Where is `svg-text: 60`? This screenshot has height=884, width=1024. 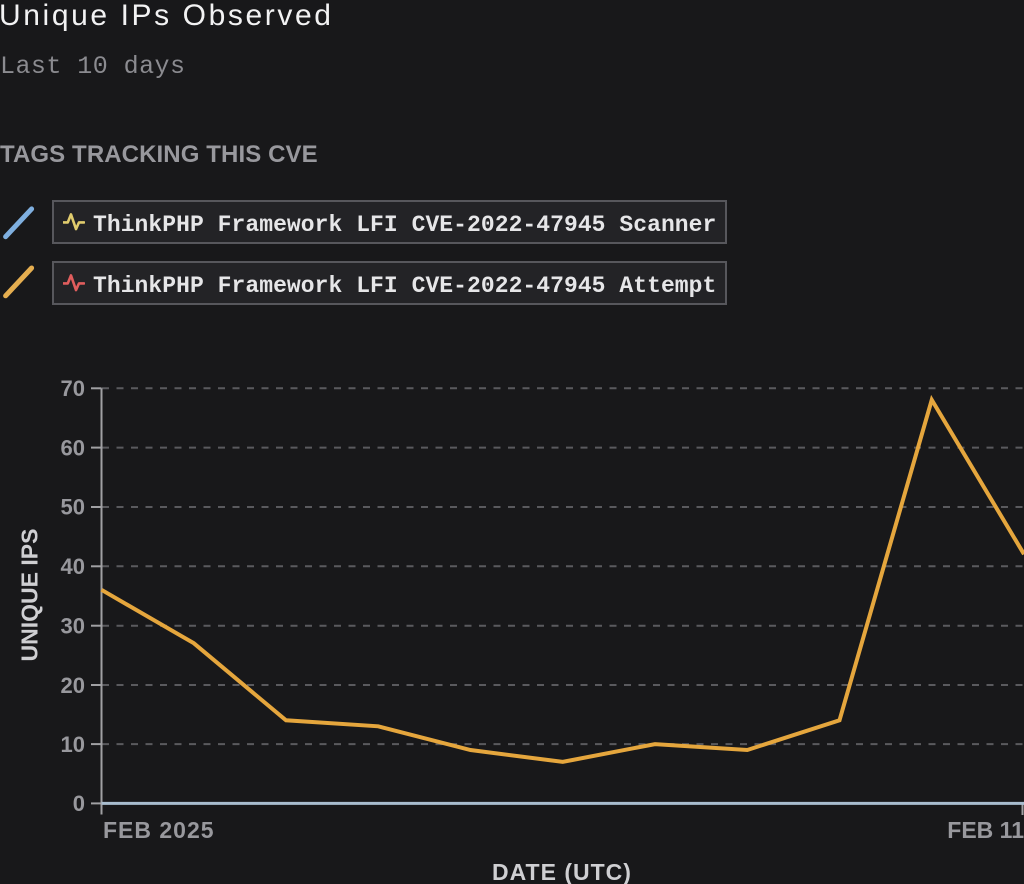
svg-text: 60 is located at coordinates (73, 447).